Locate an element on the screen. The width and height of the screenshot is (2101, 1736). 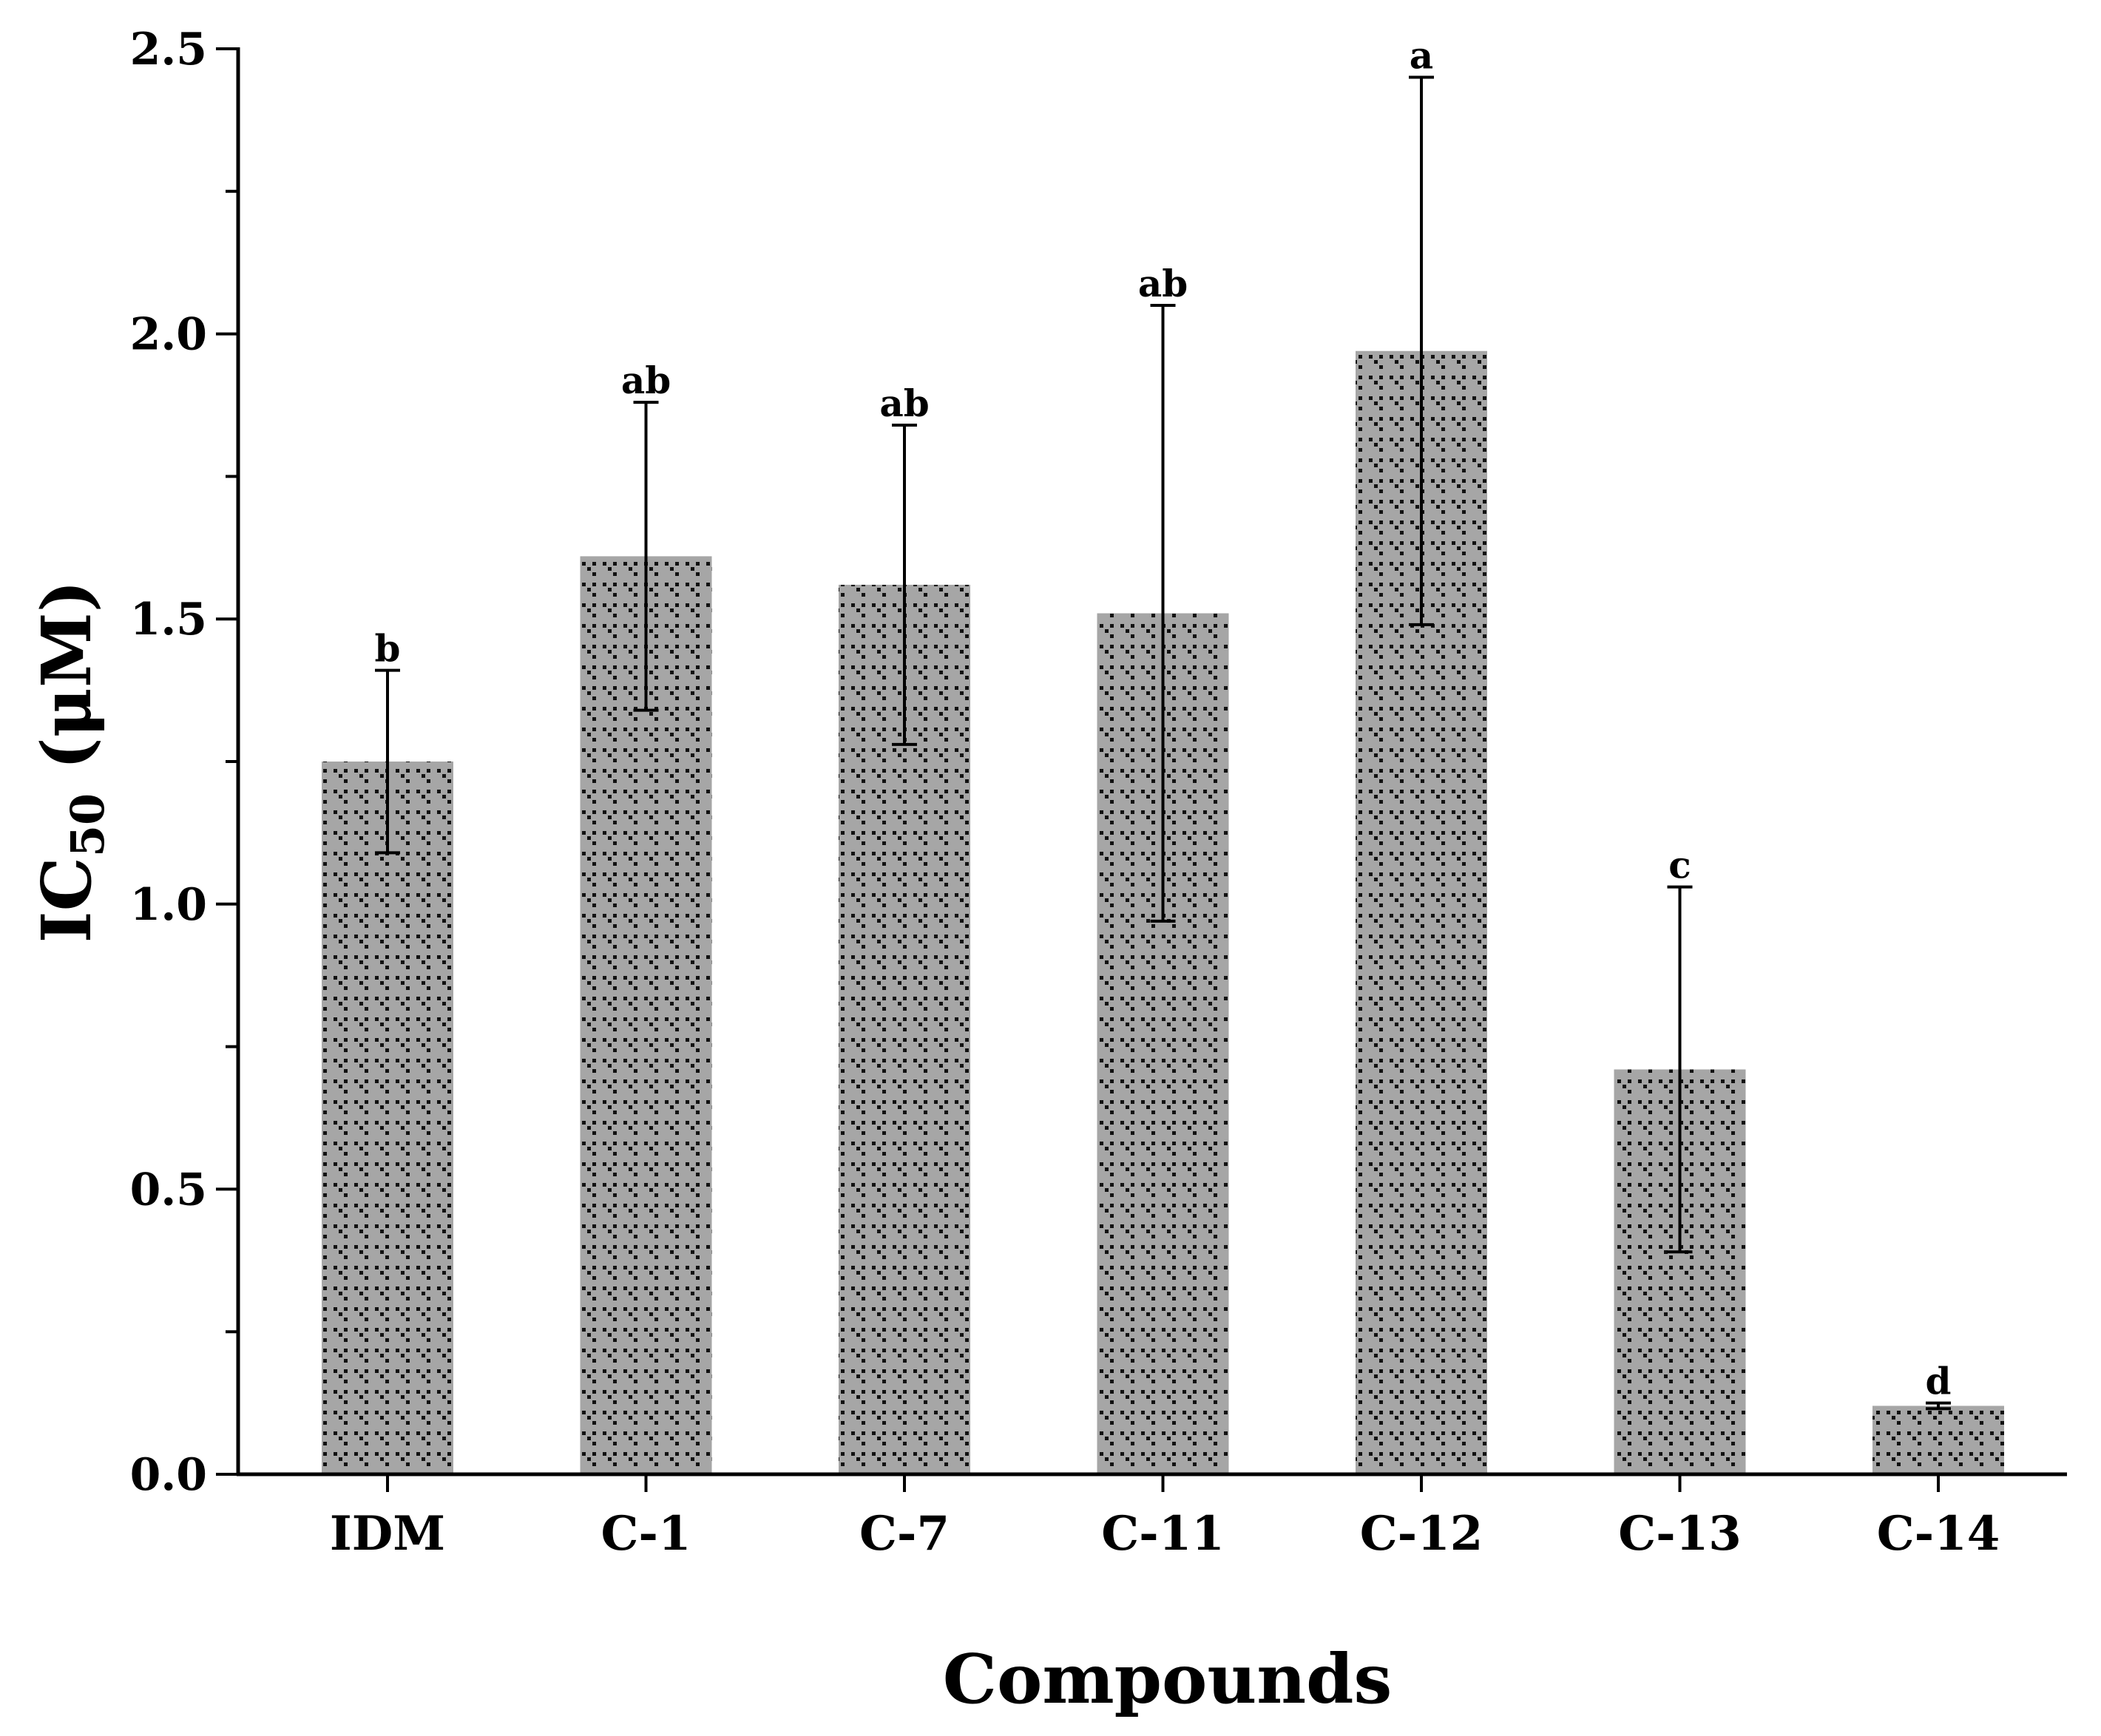
y-tick-label: 0.5 is located at coordinates (168, 1189).